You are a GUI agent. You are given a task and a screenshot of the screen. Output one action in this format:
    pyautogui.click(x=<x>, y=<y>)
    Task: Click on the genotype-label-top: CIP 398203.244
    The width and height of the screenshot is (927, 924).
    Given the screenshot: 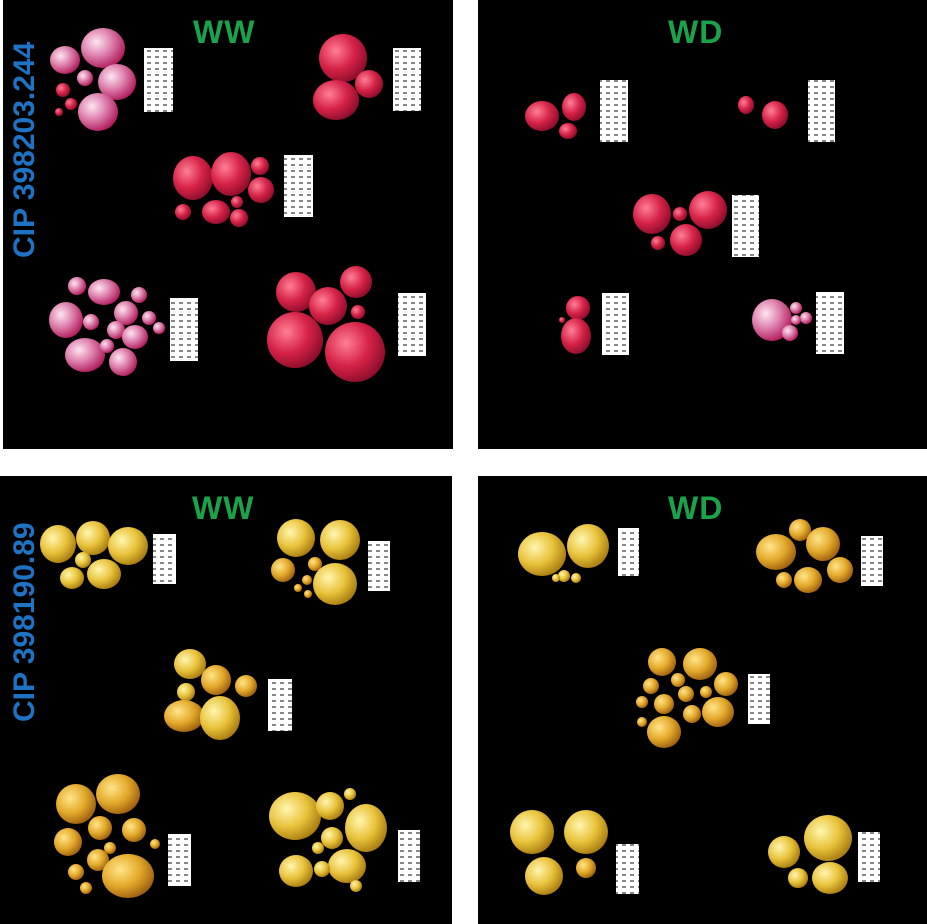 What is the action you would take?
    pyautogui.click(x=24, y=149)
    